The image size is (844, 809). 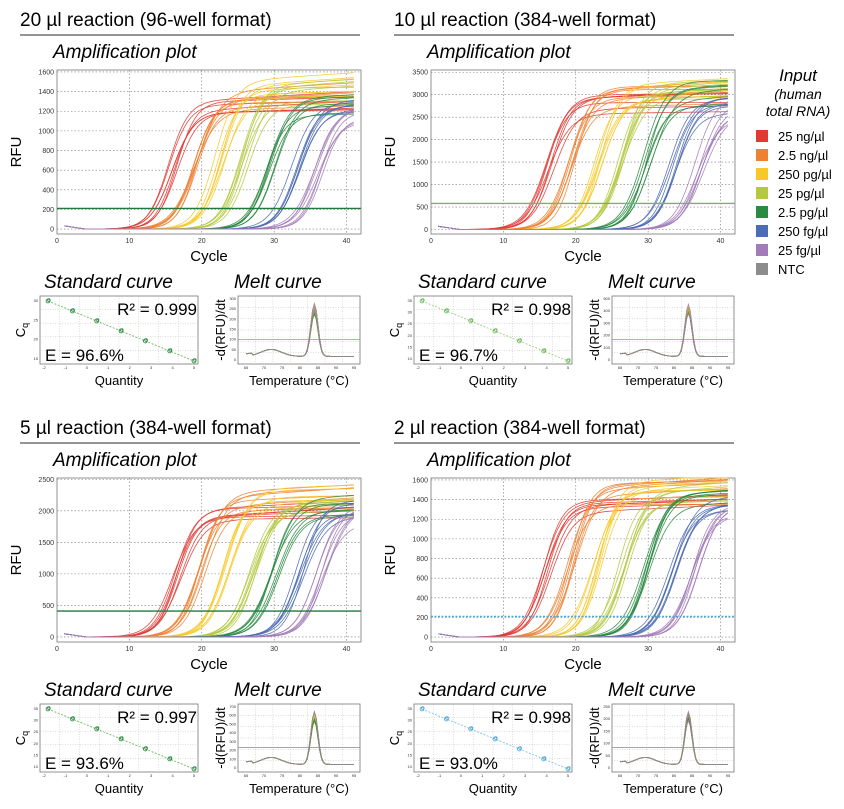 I want to click on amplification-title: Amplification plot, so click(x=124, y=460).